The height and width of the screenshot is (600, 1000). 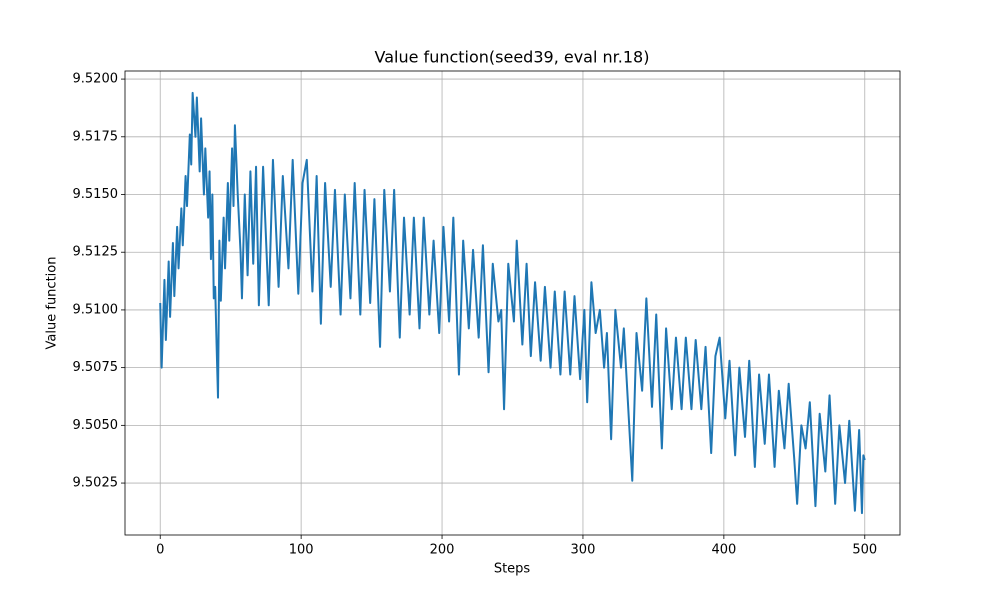 What do you see at coordinates (512, 569) in the screenshot?
I see `x-axis-label: Steps` at bounding box center [512, 569].